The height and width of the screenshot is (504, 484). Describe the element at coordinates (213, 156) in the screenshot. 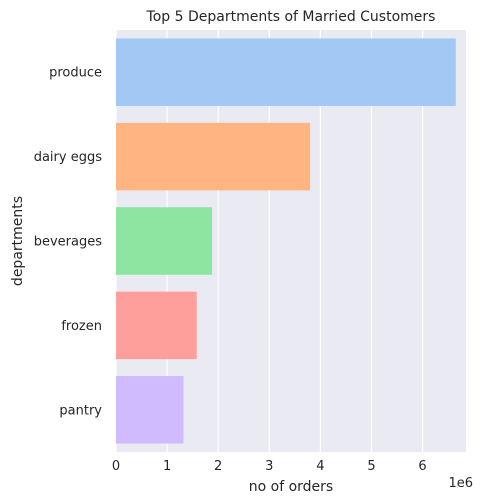

I see `bar-dairy-eggs` at that location.